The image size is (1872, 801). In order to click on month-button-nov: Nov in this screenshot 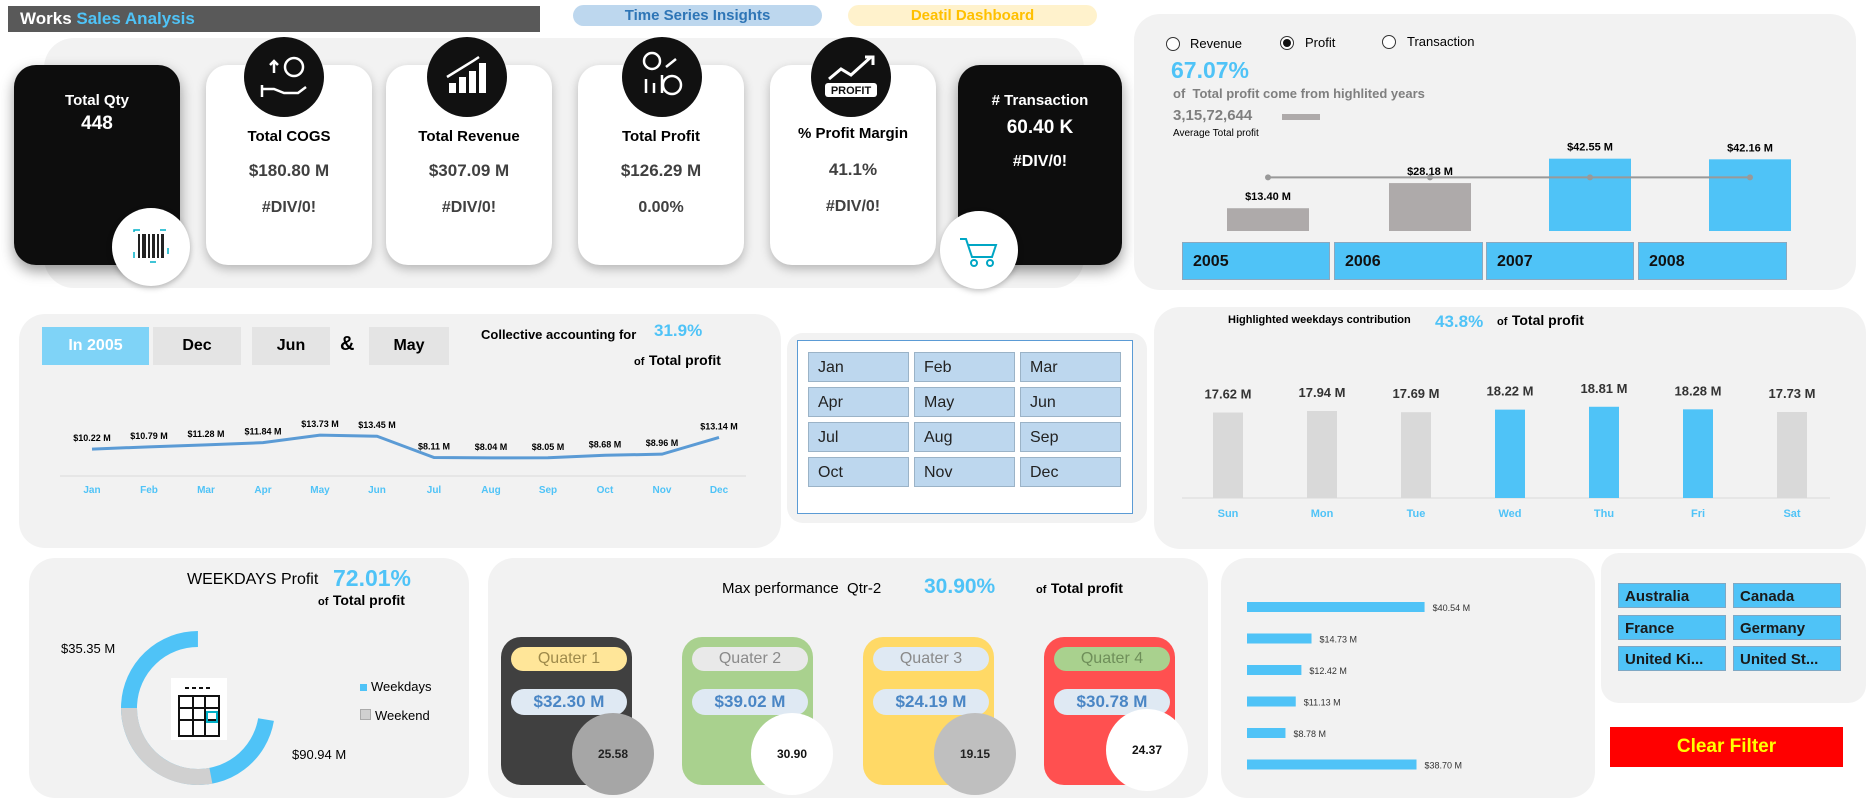, I will do `click(964, 472)`.